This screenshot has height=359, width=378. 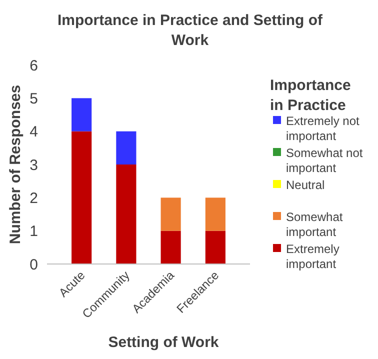 What do you see at coordinates (34, 132) in the screenshot?
I see `y-tick-label: 4` at bounding box center [34, 132].